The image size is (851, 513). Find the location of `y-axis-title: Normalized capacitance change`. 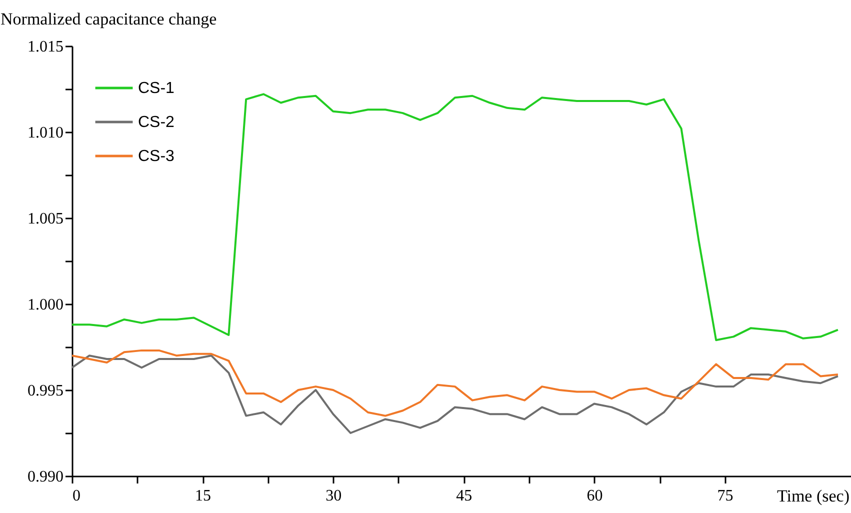

y-axis-title: Normalized capacitance change is located at coordinates (108, 19).